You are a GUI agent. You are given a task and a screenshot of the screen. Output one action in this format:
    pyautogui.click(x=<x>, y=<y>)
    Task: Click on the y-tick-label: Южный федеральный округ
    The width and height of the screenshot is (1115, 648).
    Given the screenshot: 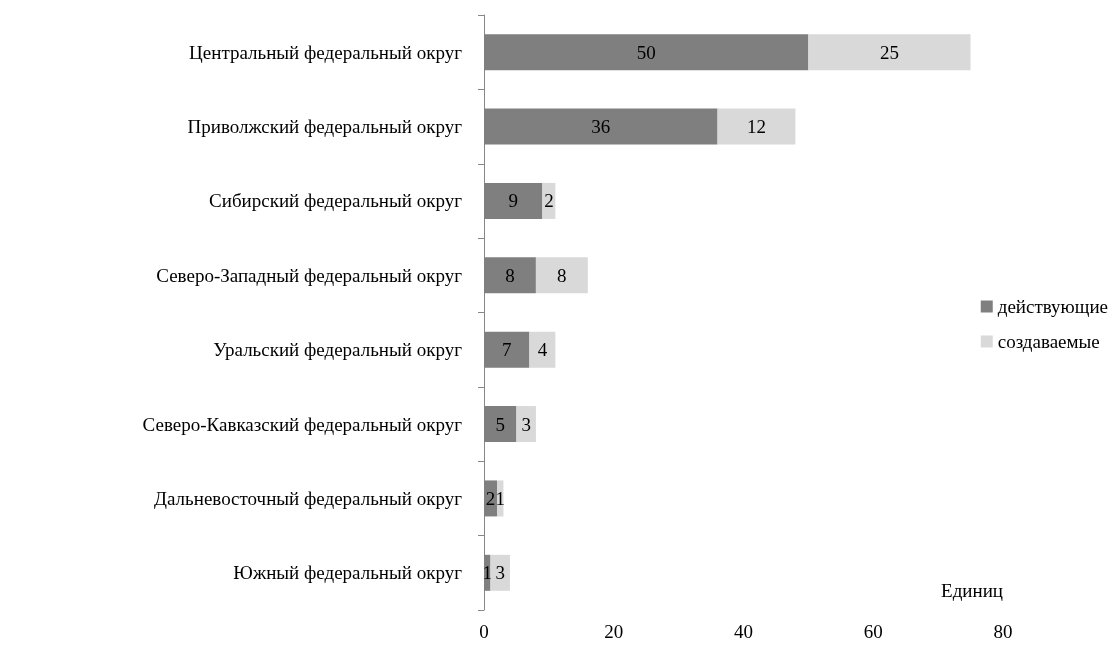 What is the action you would take?
    pyautogui.click(x=348, y=573)
    